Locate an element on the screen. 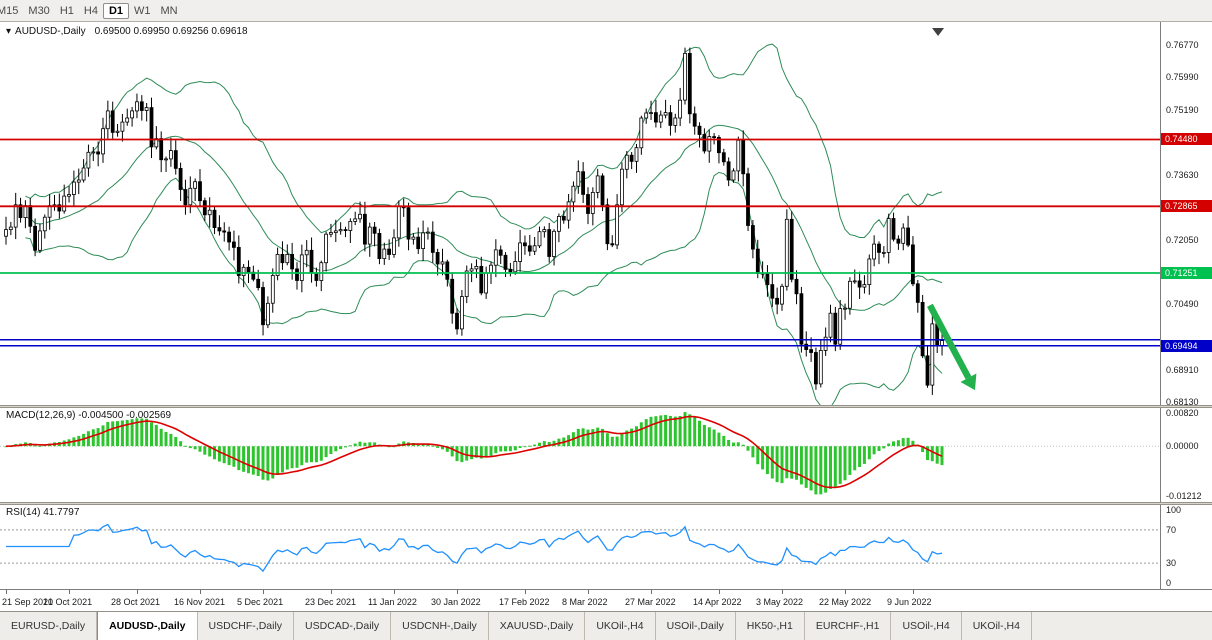 The width and height of the screenshot is (1212, 640). chart-title-symbol: AUDUSD-,Daily is located at coordinates (50, 31).